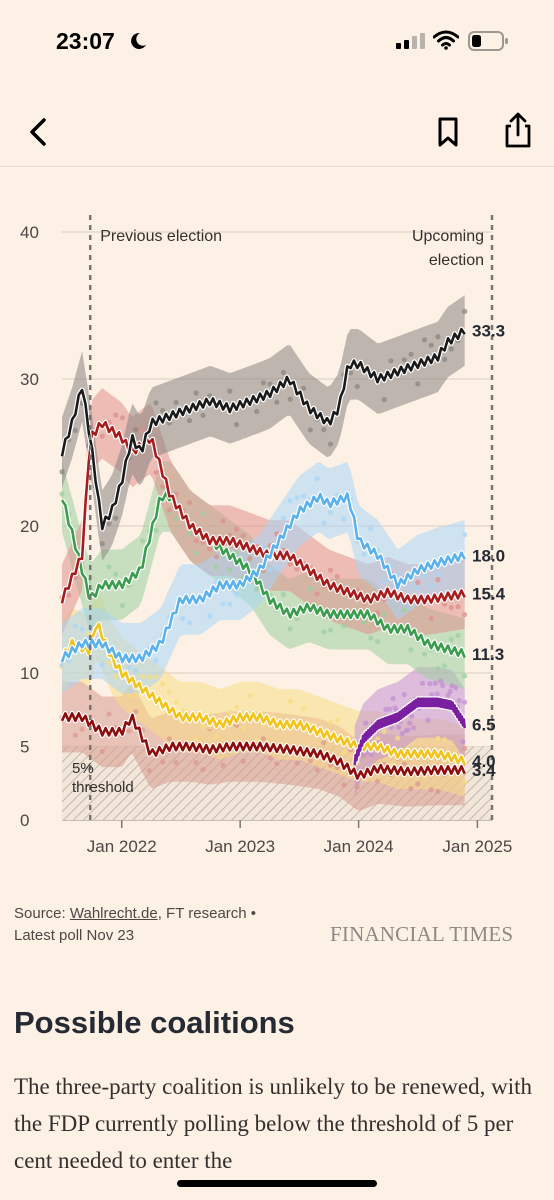 The height and width of the screenshot is (1200, 554). What do you see at coordinates (484, 770) in the screenshot?
I see `series-end-label: 3.4` at bounding box center [484, 770].